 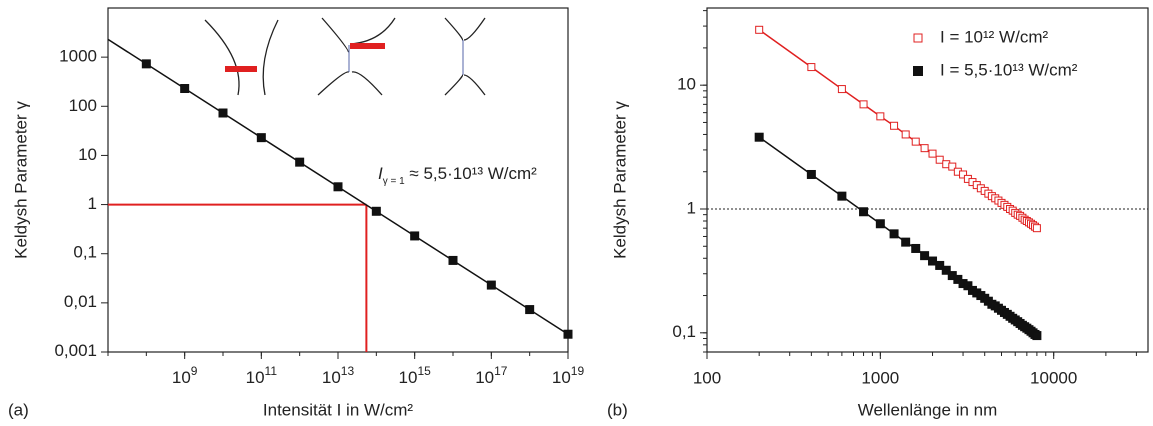 I want to click on x-tick-label: 10¹¹, so click(x=262, y=375).